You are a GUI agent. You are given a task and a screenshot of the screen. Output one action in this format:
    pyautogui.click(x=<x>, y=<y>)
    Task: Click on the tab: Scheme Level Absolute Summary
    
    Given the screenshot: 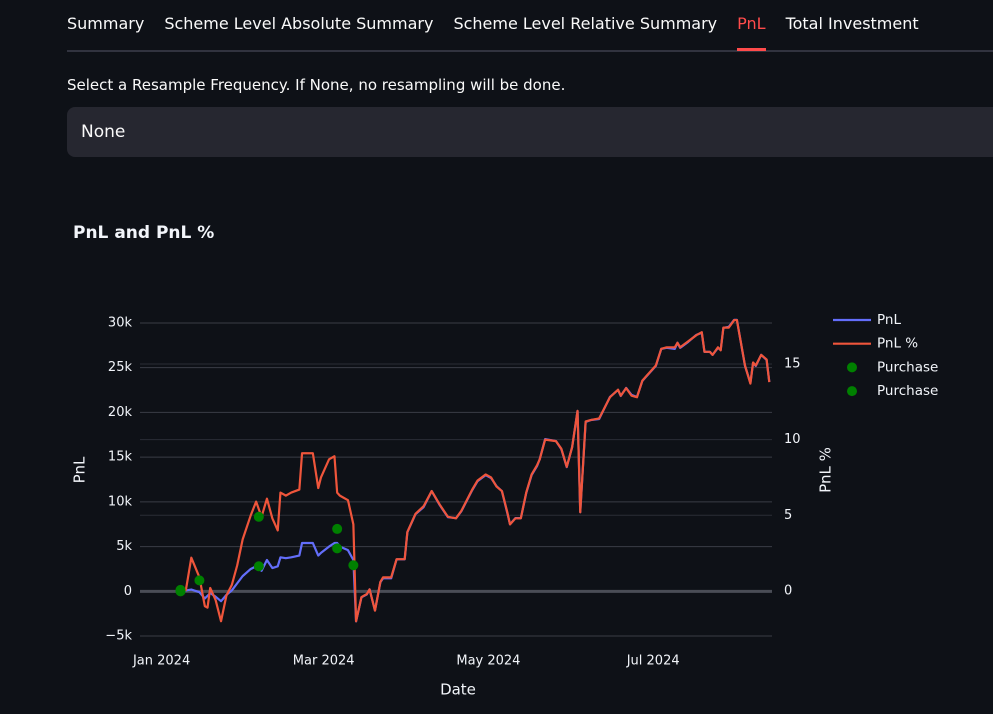 What is the action you would take?
    pyautogui.click(x=299, y=23)
    